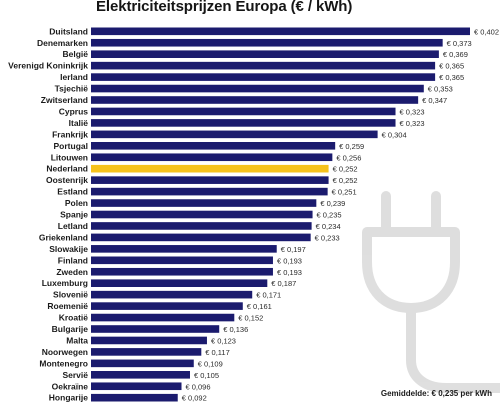 The image size is (500, 404). I want to click on value-label-griekenland: € 0,233, so click(327, 237).